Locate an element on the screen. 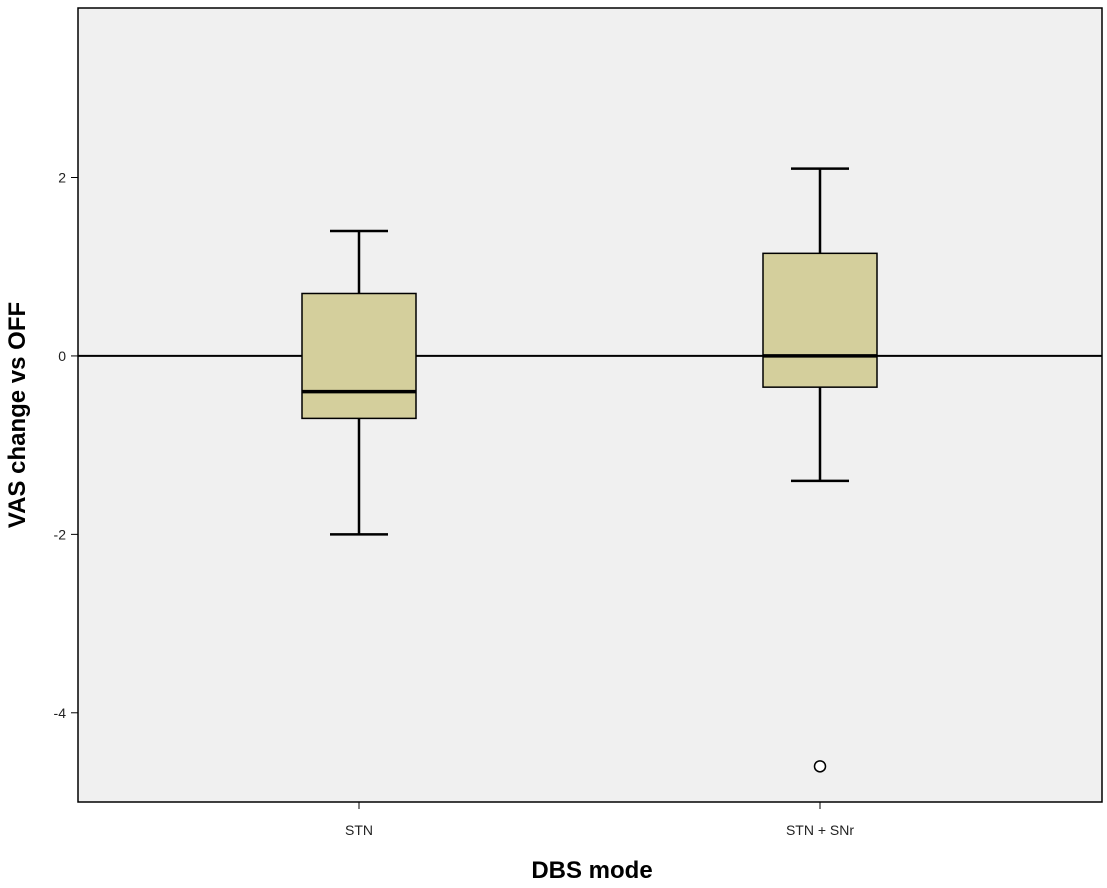 Image resolution: width=1107 pixels, height=888 pixels. x-axis: STN STN + SNr is located at coordinates (599, 820).